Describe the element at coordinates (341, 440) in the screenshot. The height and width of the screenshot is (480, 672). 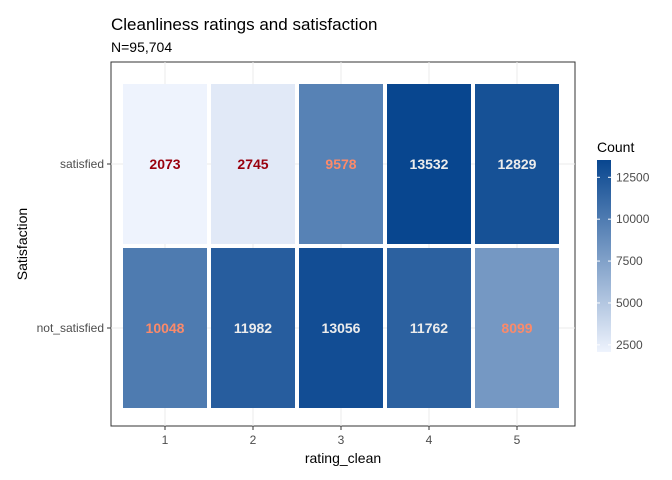
I see `x-tick-label: 3` at that location.